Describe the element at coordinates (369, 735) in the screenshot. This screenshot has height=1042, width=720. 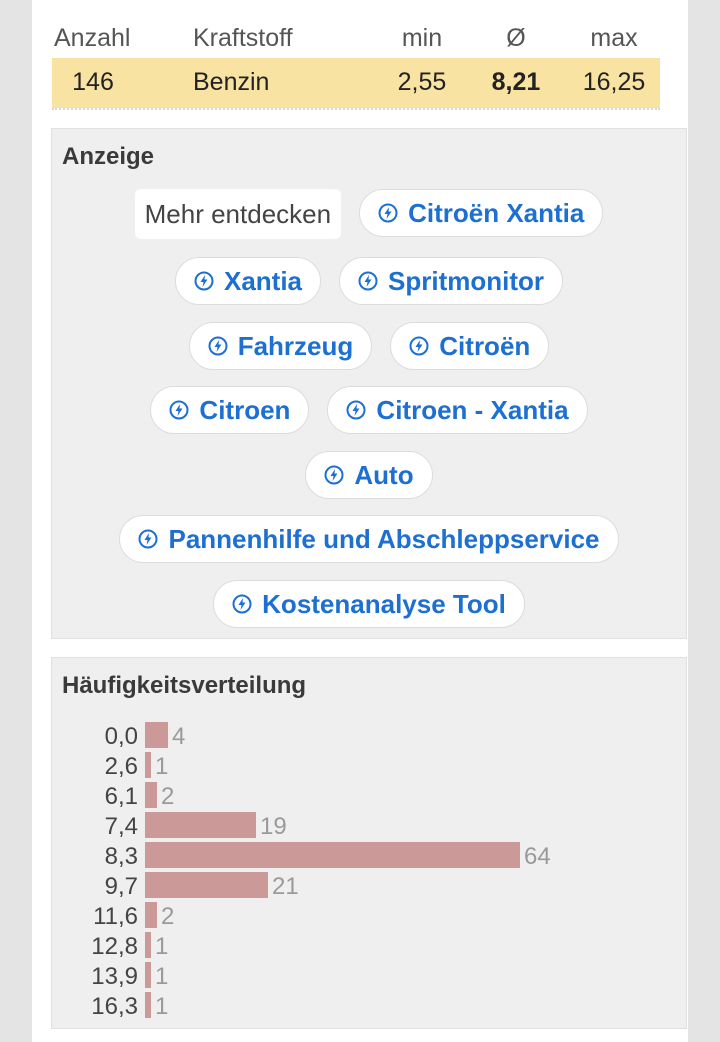
I see `distribution-row: 0,0 4` at that location.